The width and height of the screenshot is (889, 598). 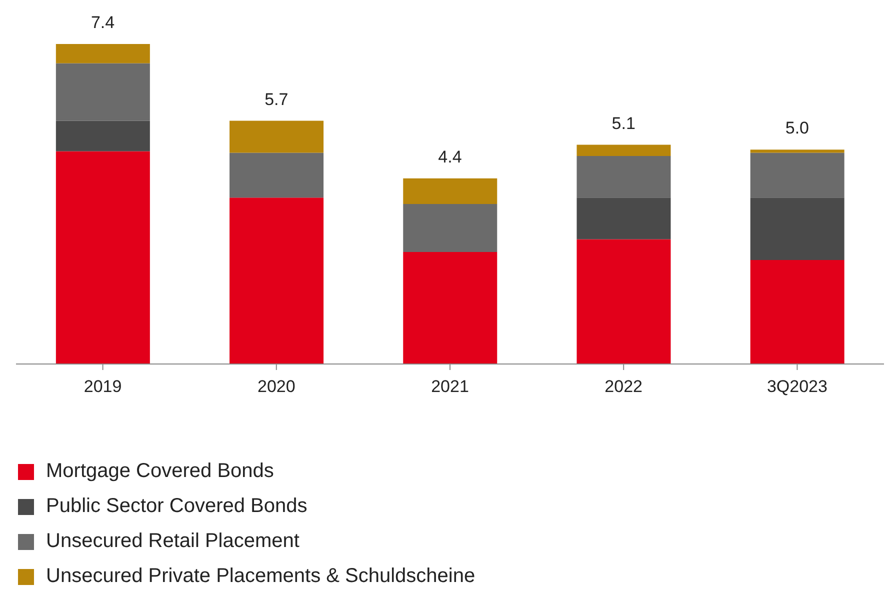 I want to click on x-tick-label: 2022, so click(x=623, y=386).